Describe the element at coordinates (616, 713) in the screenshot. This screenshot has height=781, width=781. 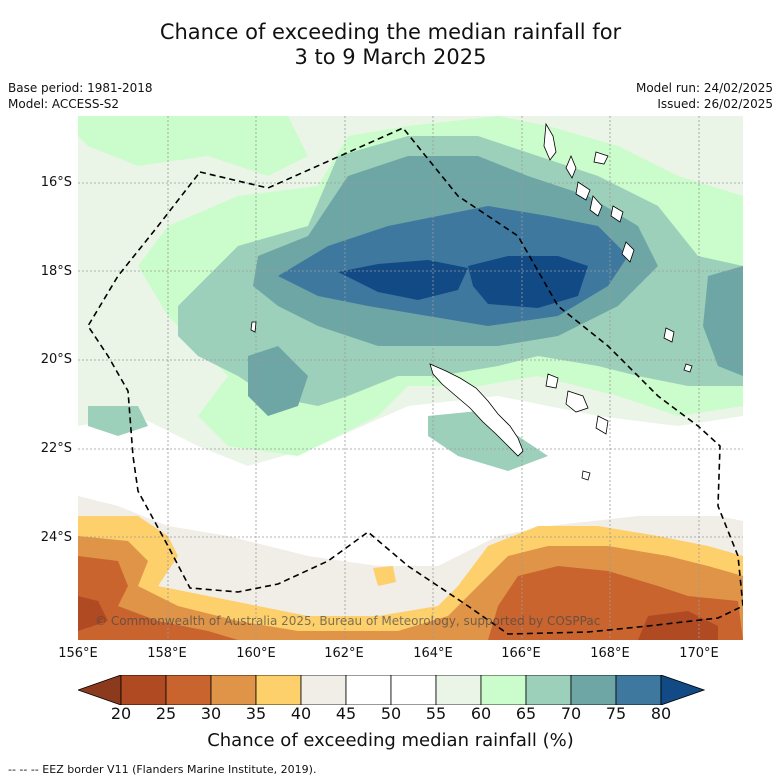
I see `colorbar-tick-label: 75` at that location.